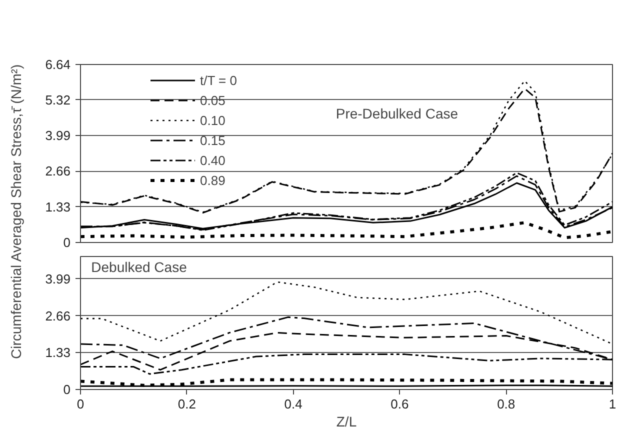  I want to click on x-tick-label: 1, so click(612, 404).